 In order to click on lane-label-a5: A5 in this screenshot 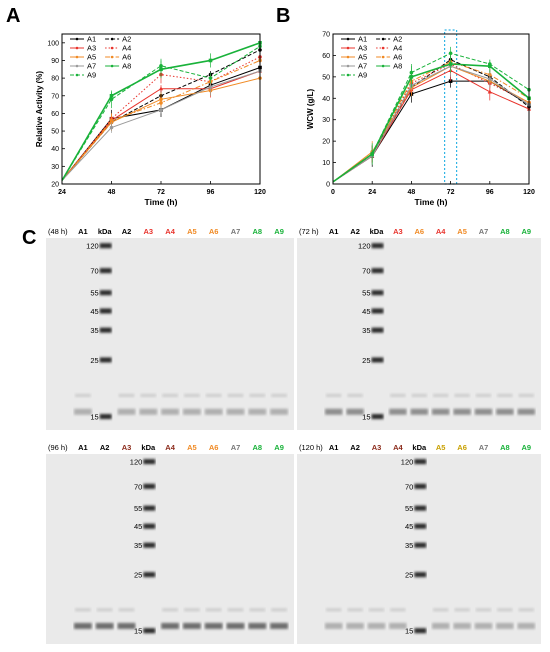, I will do `click(192, 447)`.